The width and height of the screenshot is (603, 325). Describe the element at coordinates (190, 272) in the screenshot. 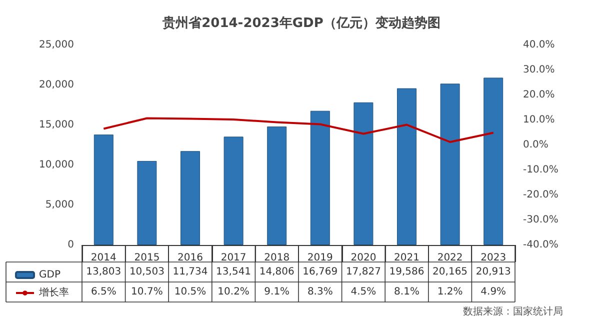

I see `data-label: 11,734` at that location.